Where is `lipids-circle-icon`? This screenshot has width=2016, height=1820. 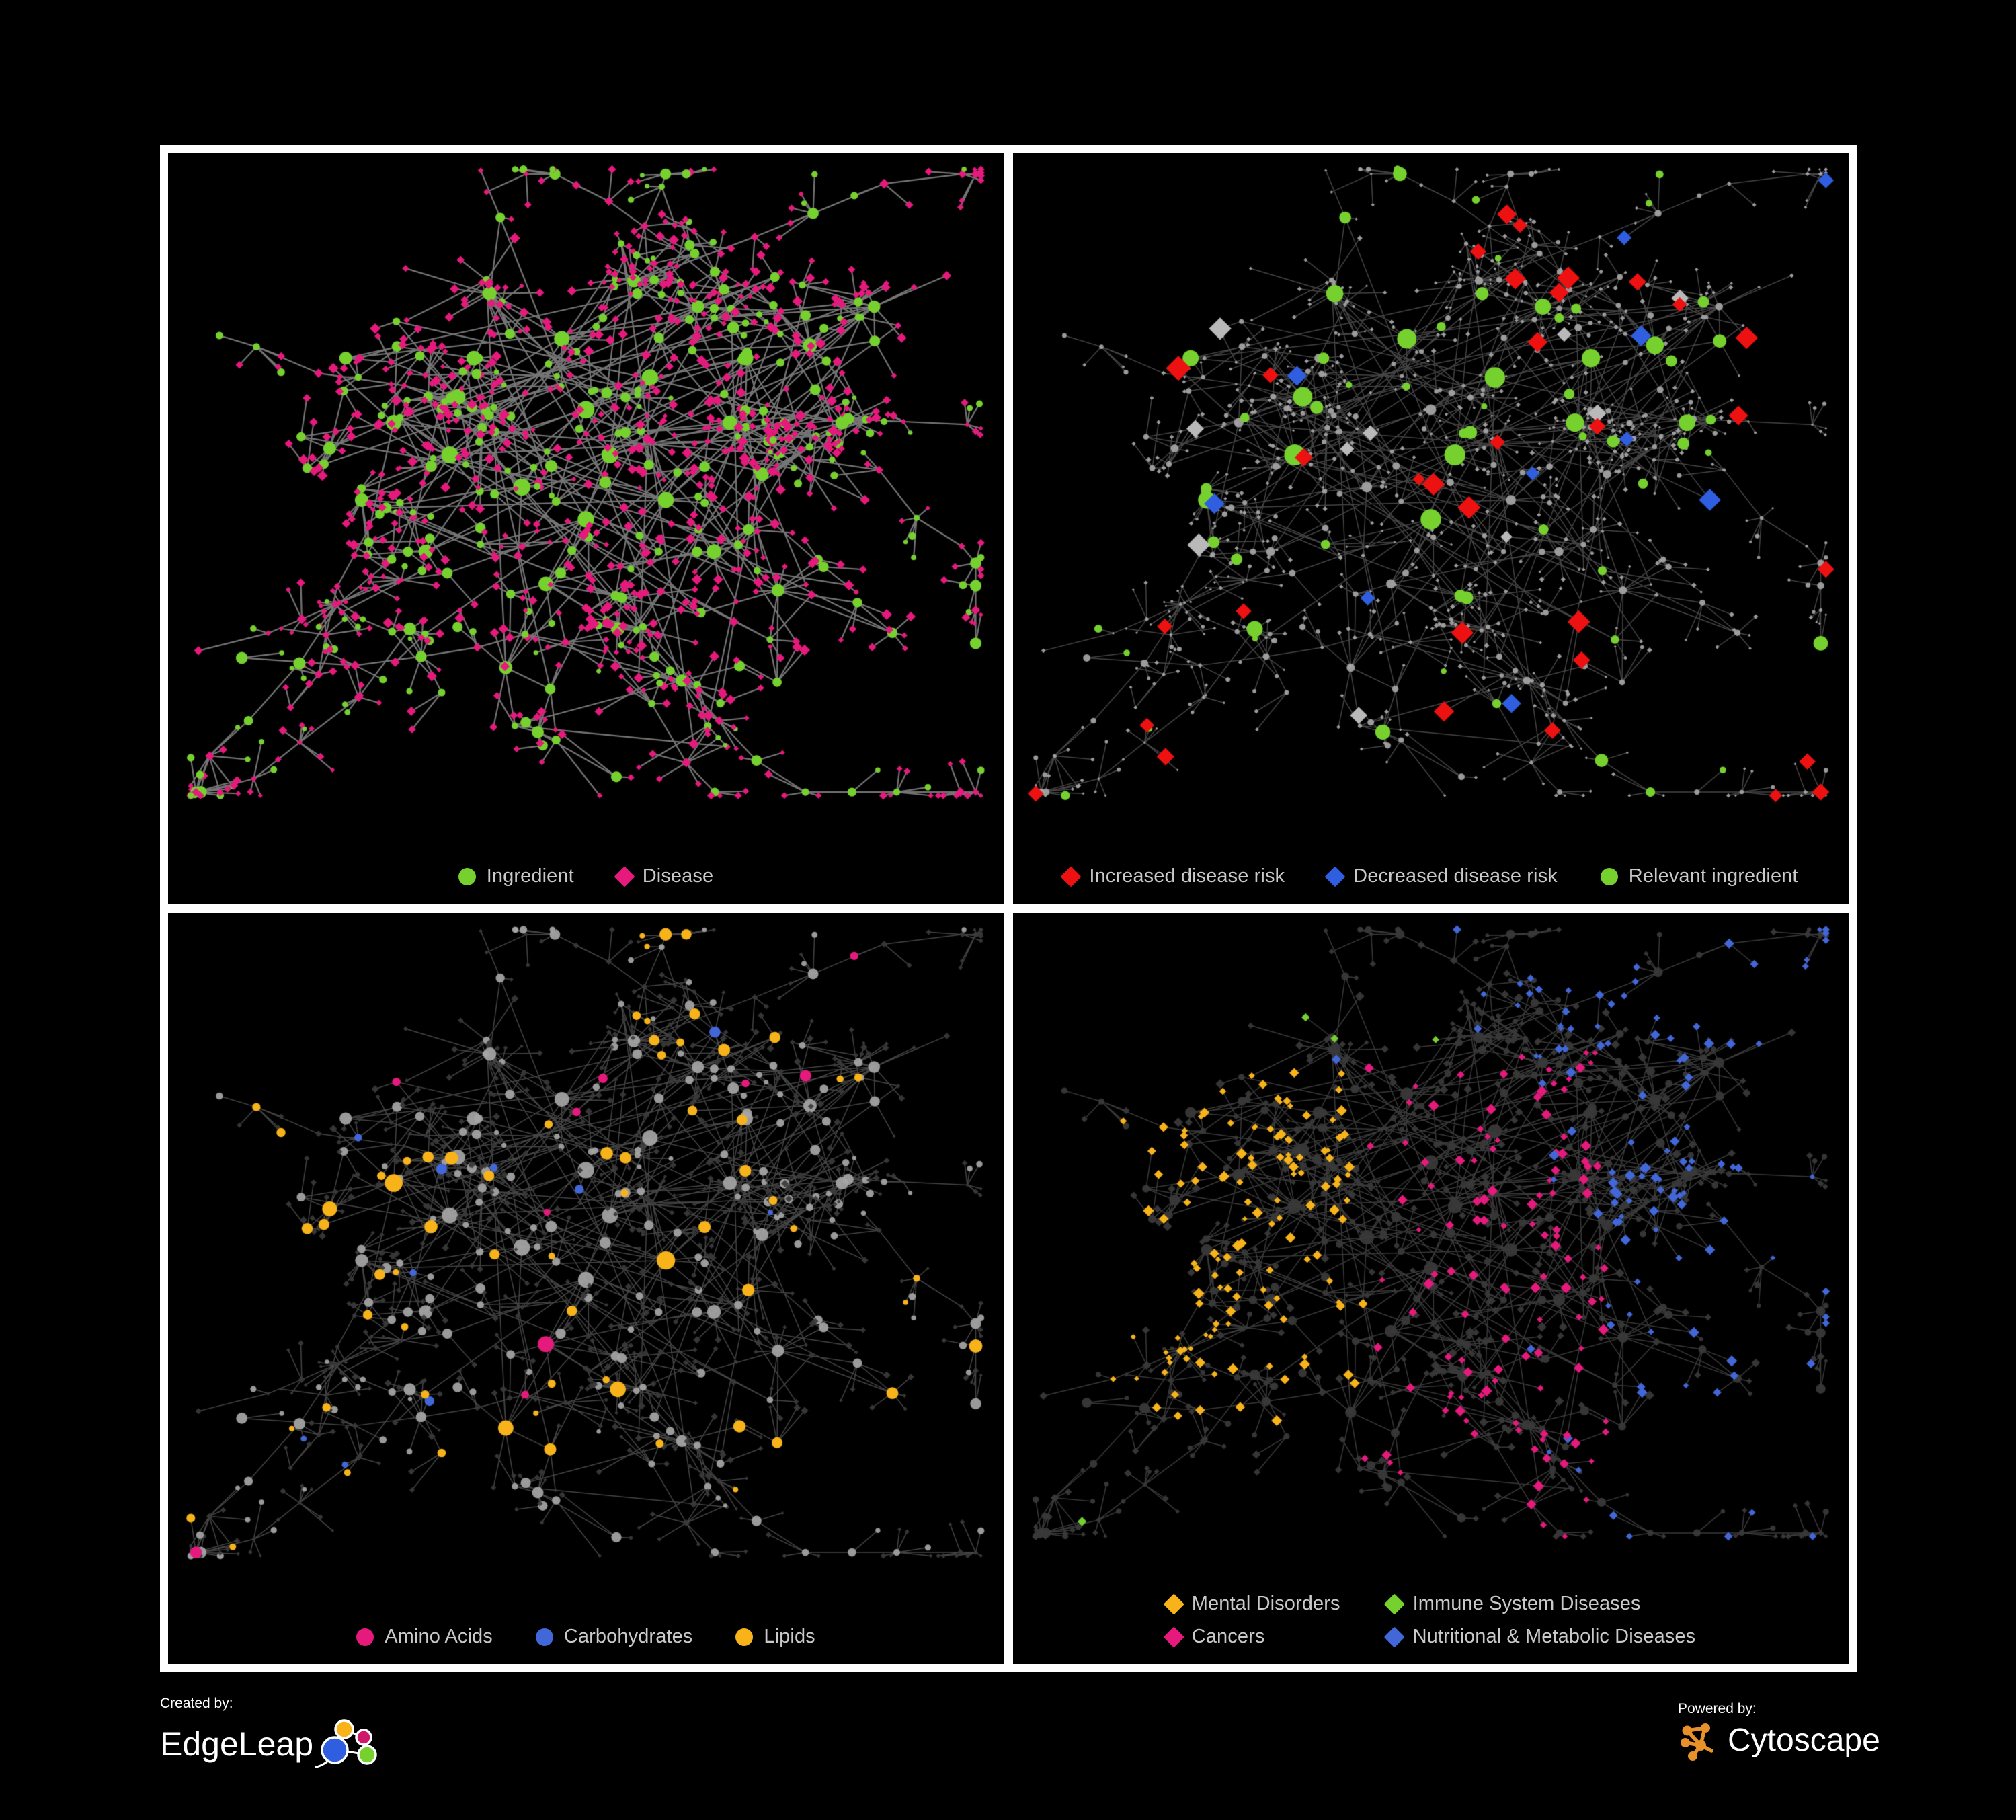 lipids-circle-icon is located at coordinates (744, 1637).